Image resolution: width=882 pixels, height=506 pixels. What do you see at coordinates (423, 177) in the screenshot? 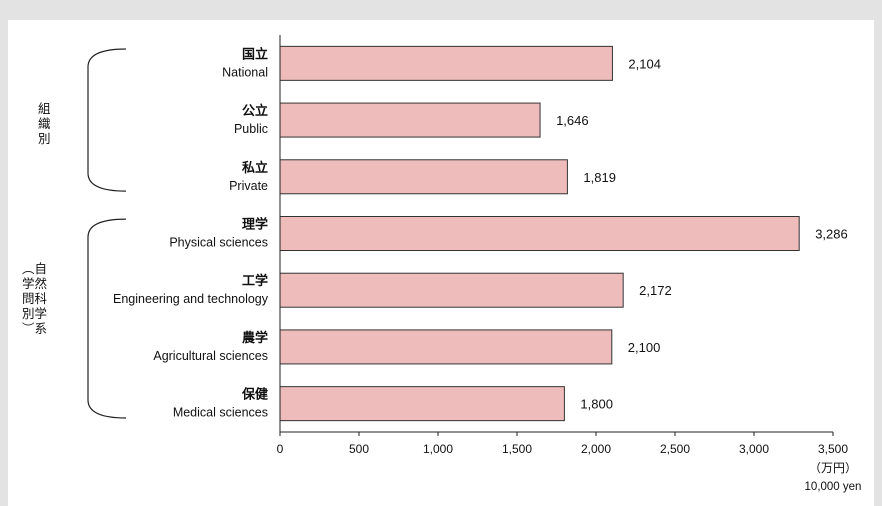
I see `bar-private` at bounding box center [423, 177].